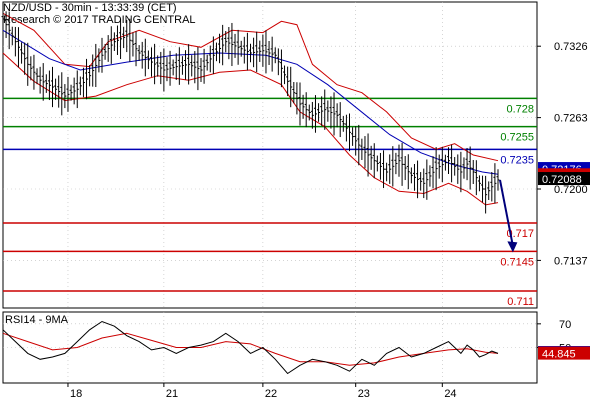  I want to click on rsi-ma-line, so click(250, 349).